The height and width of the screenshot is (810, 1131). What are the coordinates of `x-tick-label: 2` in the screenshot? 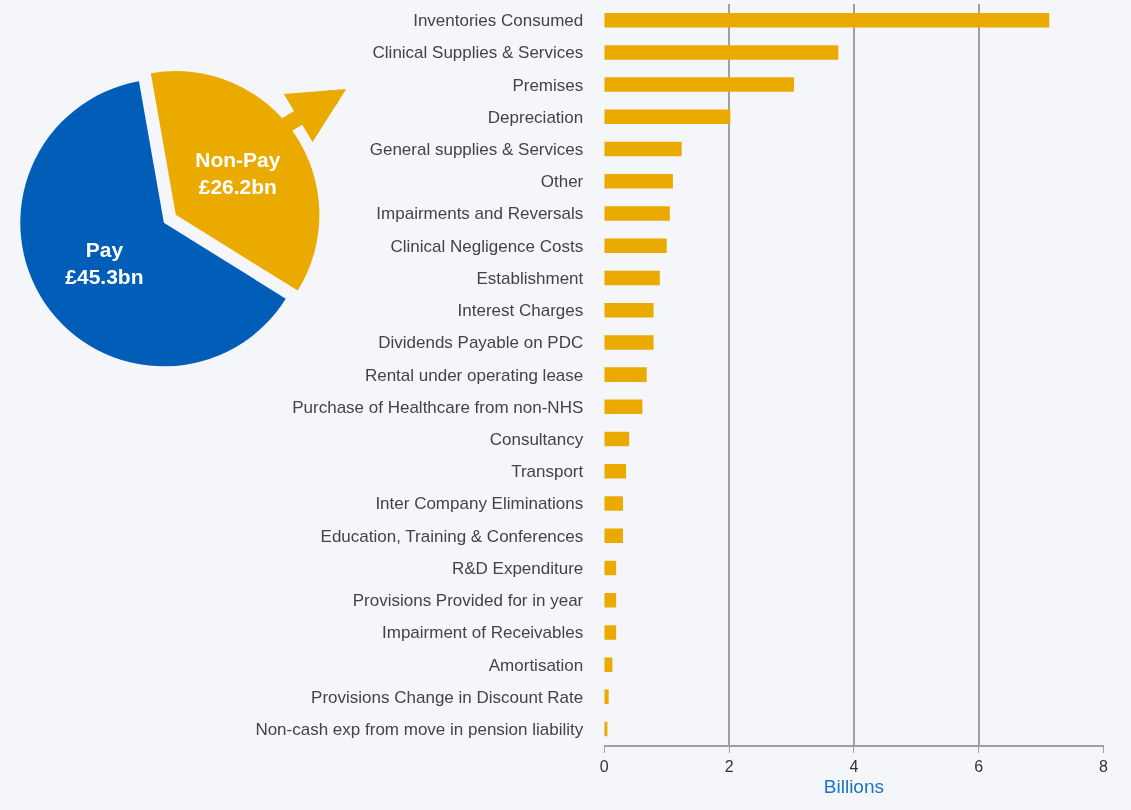 It's located at (729, 767).